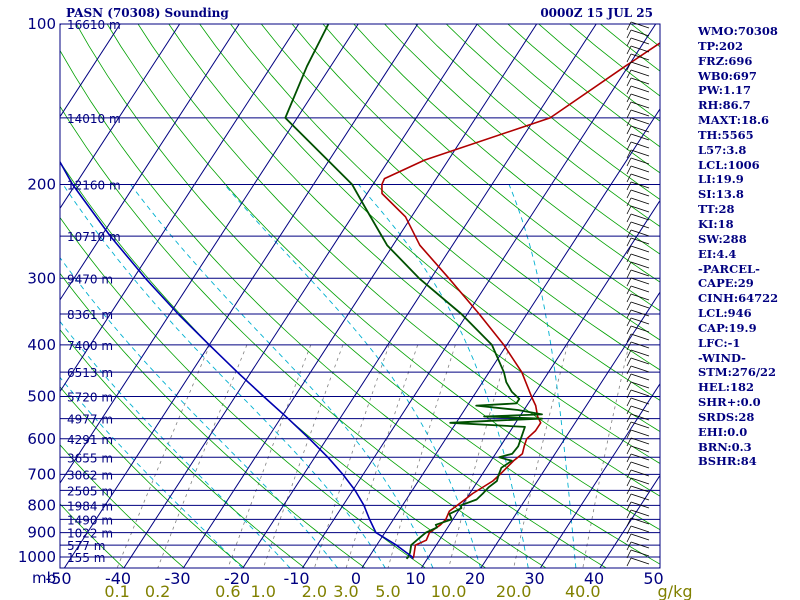  I want to click on temperature-tick-label: -40, so click(118, 578).